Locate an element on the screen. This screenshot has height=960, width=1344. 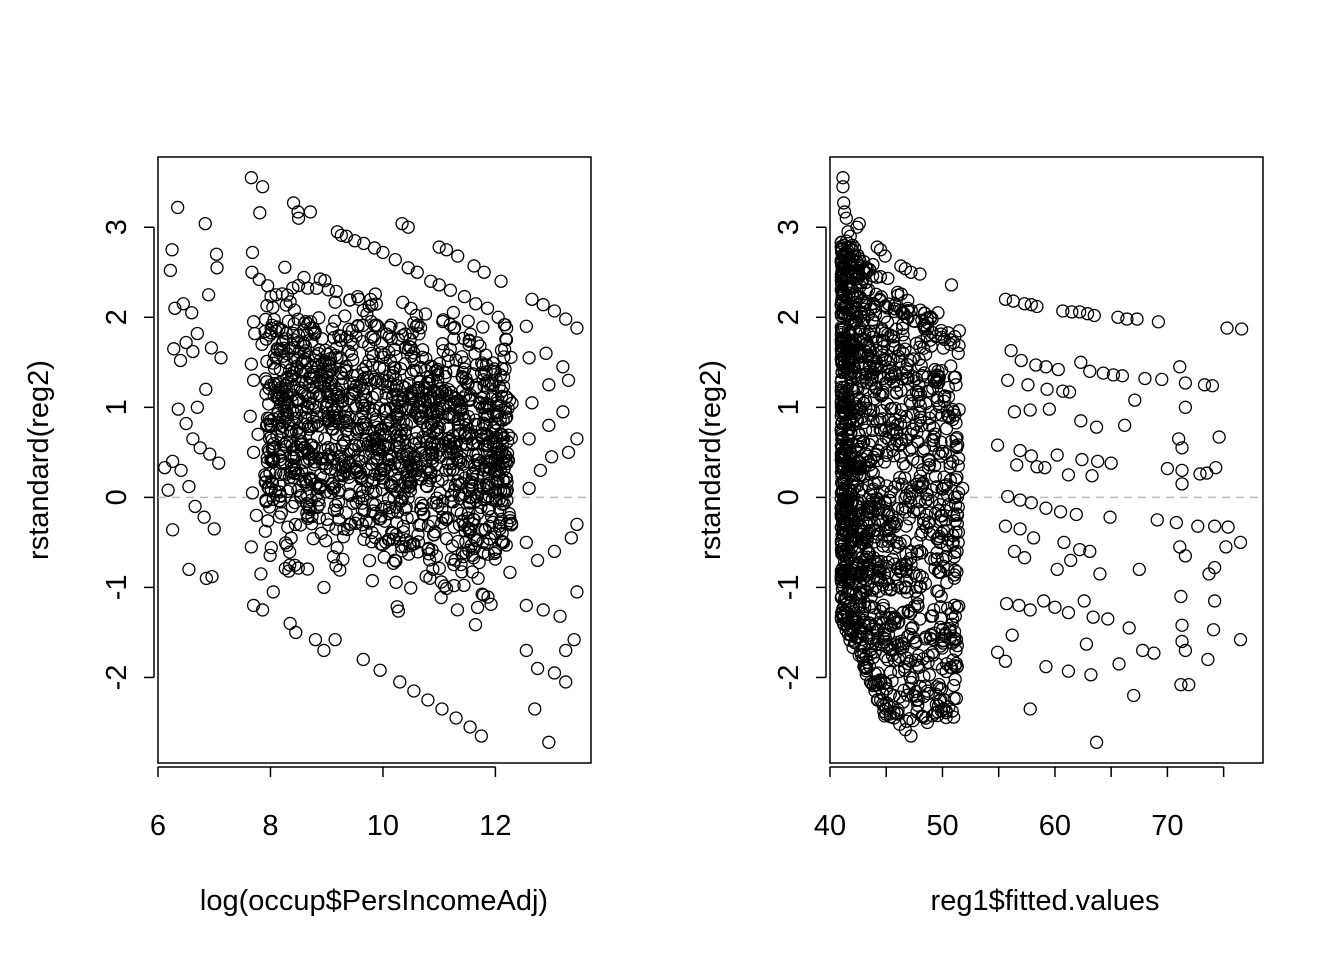
x-tick-label: 6 is located at coordinates (158, 826).